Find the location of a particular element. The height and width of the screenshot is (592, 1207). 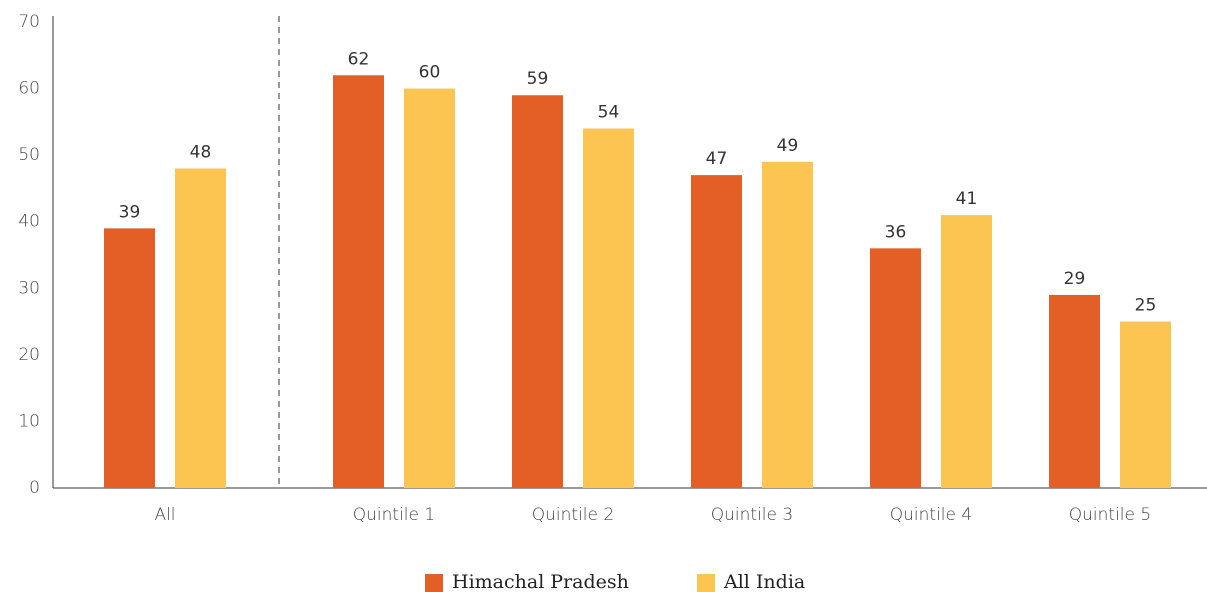

y-tick-label: 30 is located at coordinates (29, 288).